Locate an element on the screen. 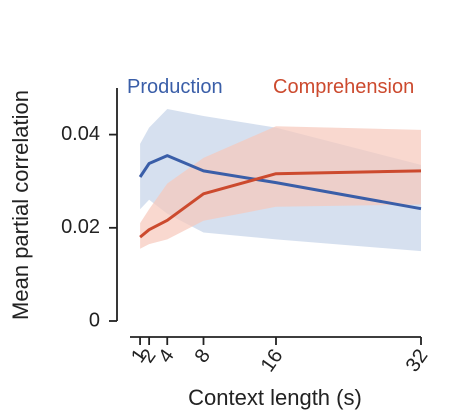 This screenshot has width=460, height=417. y-axis-title: Mean partial correlation is located at coordinates (20, 205).